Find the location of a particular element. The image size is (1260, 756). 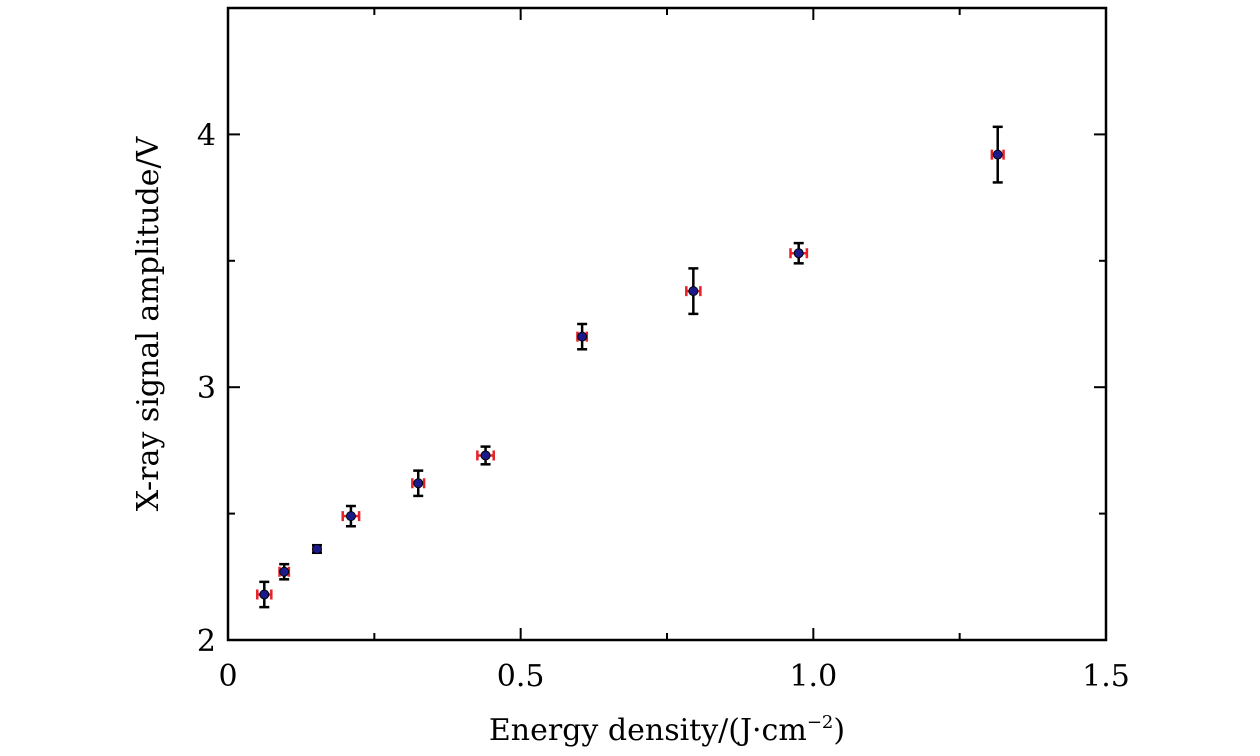

x-tick-label: 0.5 is located at coordinates (521, 676).